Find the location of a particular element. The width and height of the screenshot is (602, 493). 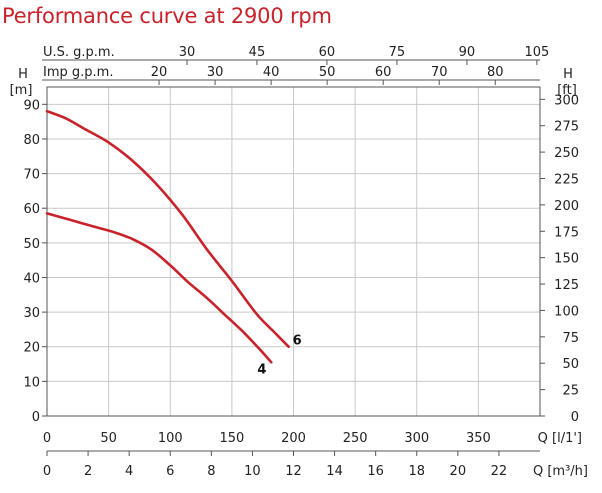

y2-tick-label: 275 is located at coordinates (566, 127).